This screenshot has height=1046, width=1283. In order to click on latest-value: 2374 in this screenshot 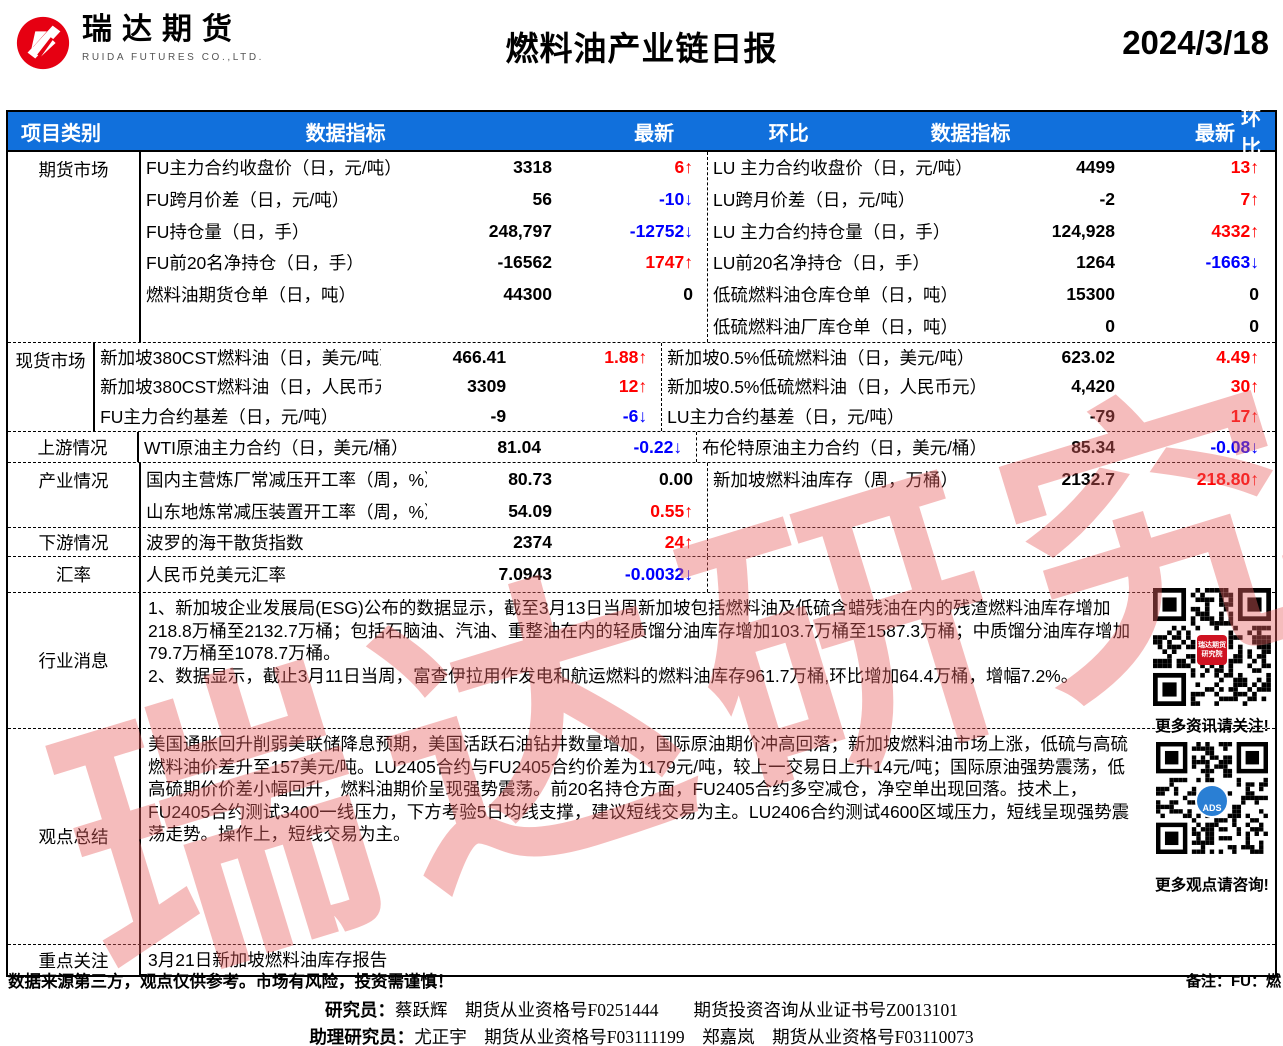, I will do `click(532, 541)`.